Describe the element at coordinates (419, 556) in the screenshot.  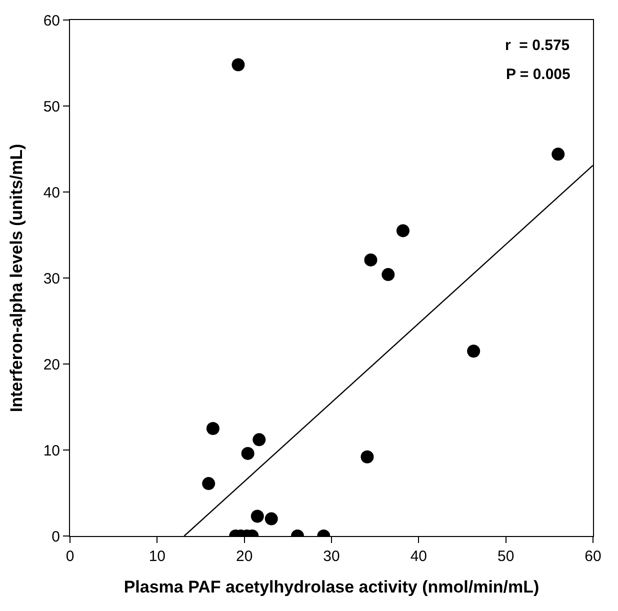
I see `x-tick-label: 40` at that location.